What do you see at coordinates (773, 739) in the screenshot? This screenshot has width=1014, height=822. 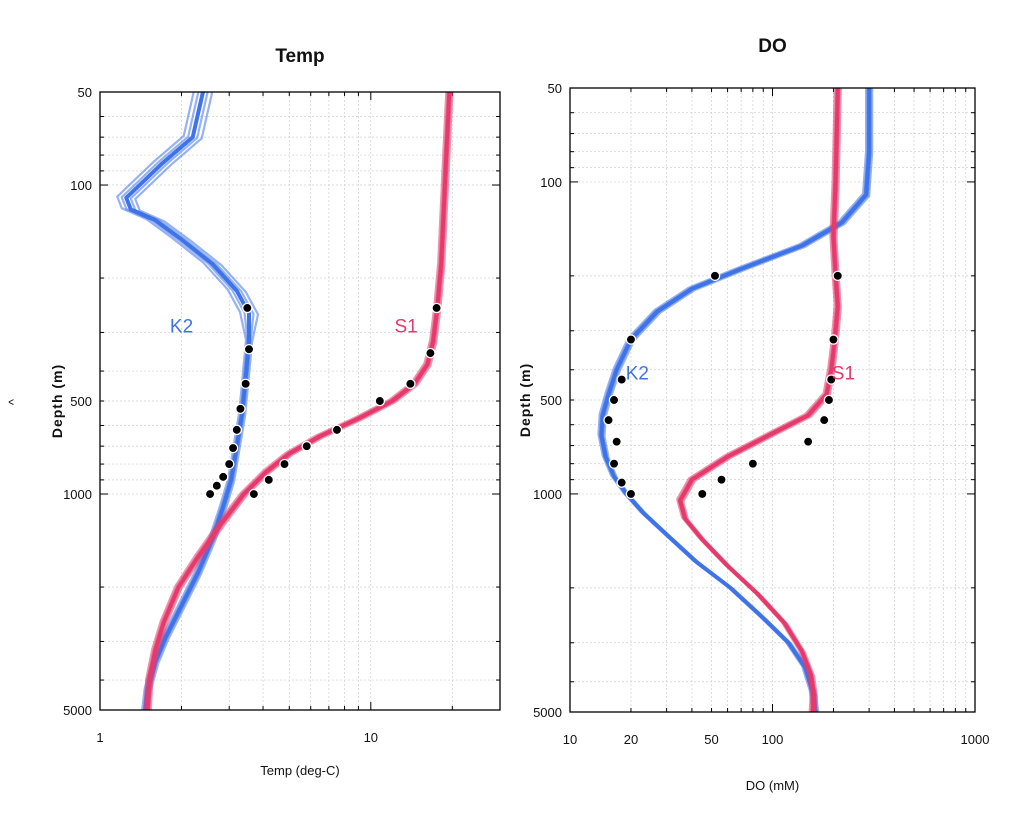 I see `x-tick-label: 100` at bounding box center [773, 739].